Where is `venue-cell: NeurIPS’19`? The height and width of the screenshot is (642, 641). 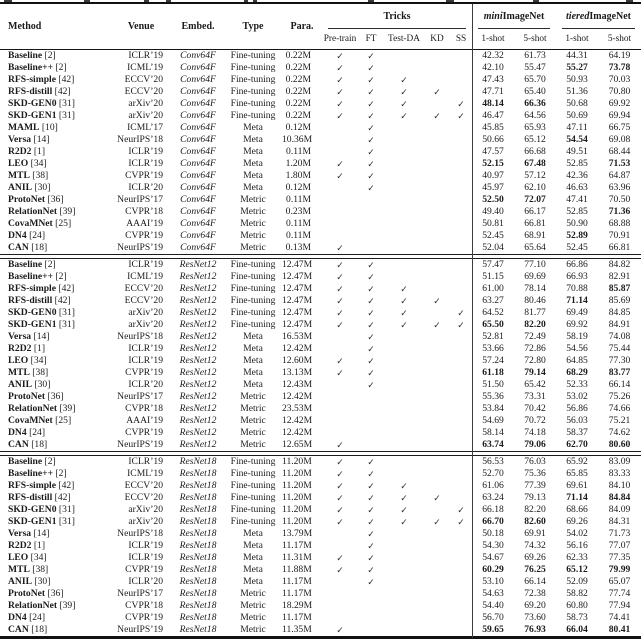 venue-cell: NeurIPS’19 is located at coordinates (140, 247).